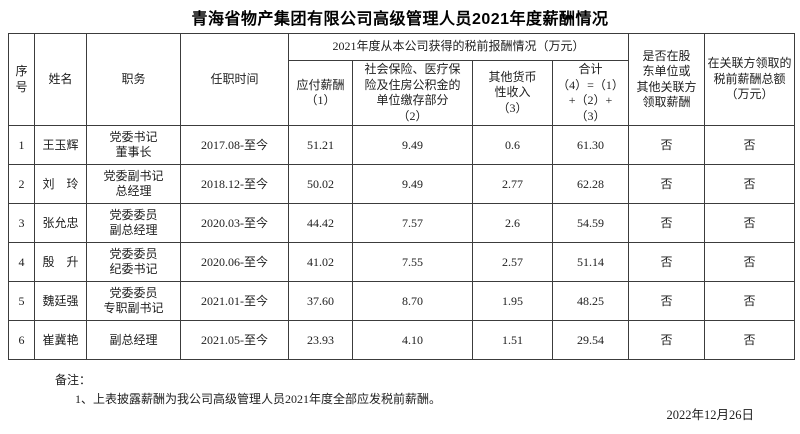 The width and height of the screenshot is (800, 434). Describe the element at coordinates (21, 301) in the screenshot. I see `cell-seq: 5` at that location.